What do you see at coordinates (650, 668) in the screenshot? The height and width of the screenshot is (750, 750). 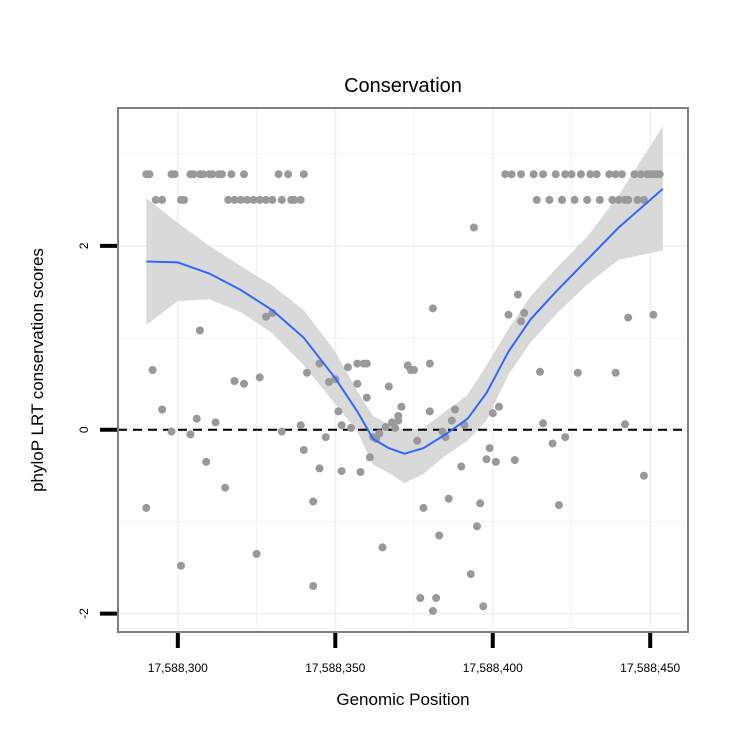 I see `x-tick-label: 17,588,450` at bounding box center [650, 668].